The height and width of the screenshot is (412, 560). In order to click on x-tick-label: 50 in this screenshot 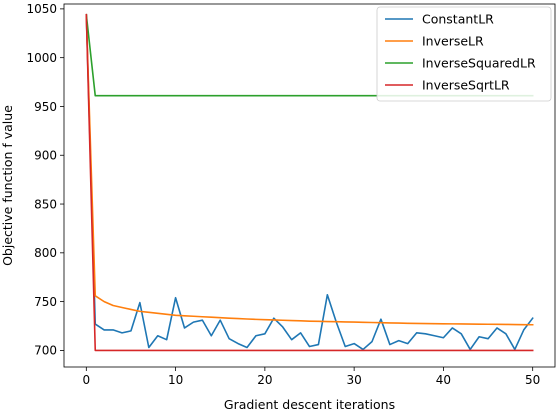, I will do `click(532, 380)`.